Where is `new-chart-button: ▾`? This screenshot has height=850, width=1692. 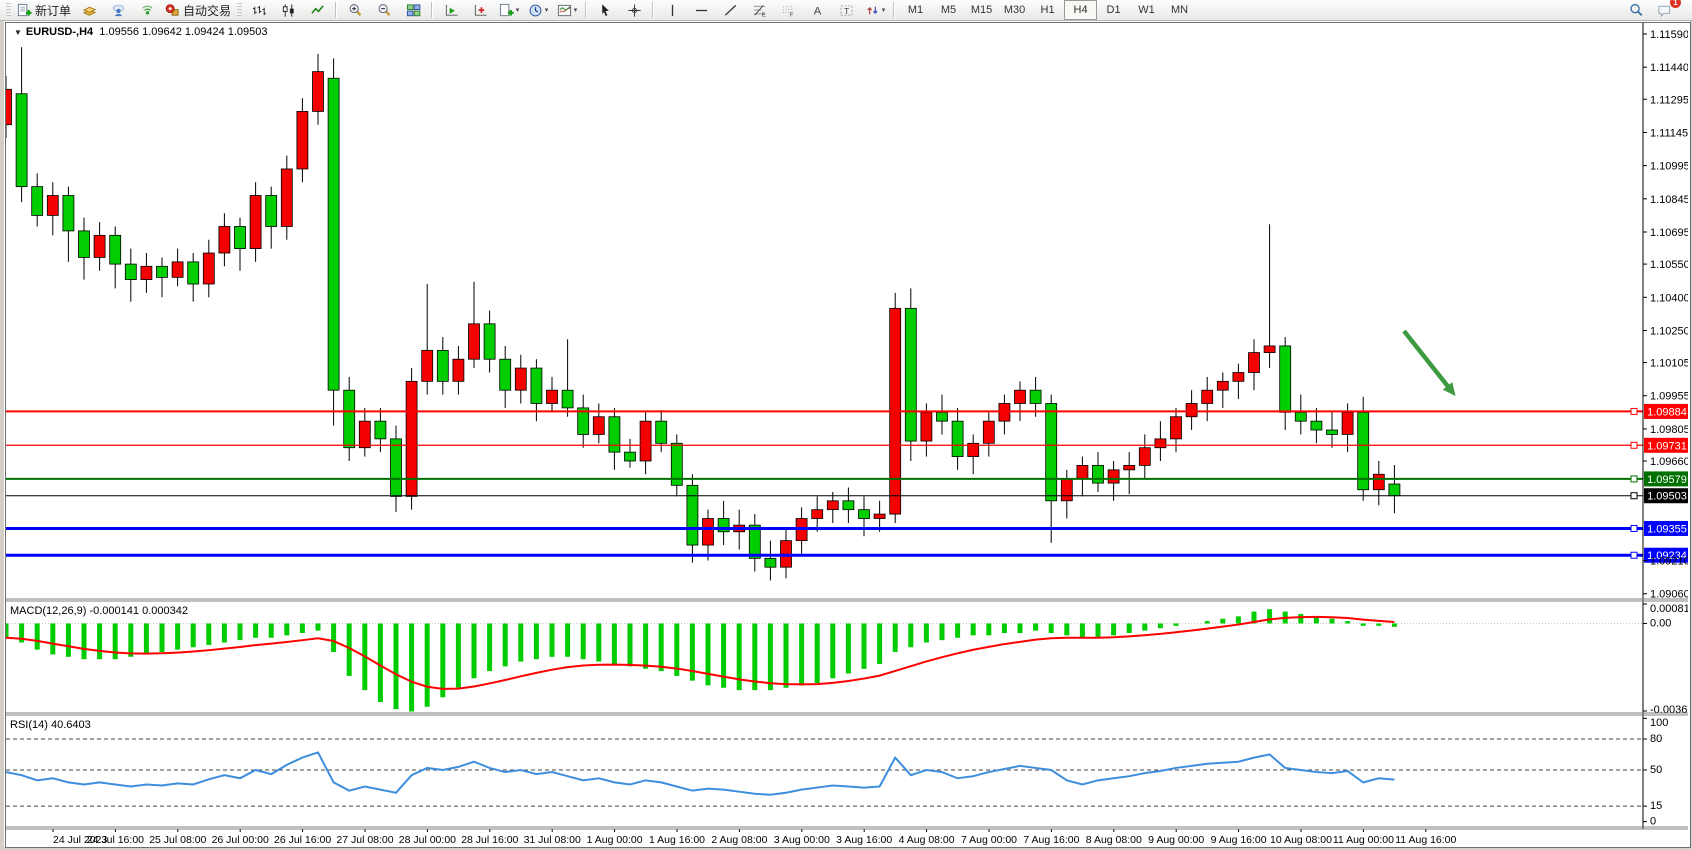 new-chart-button: ▾ is located at coordinates (509, 10).